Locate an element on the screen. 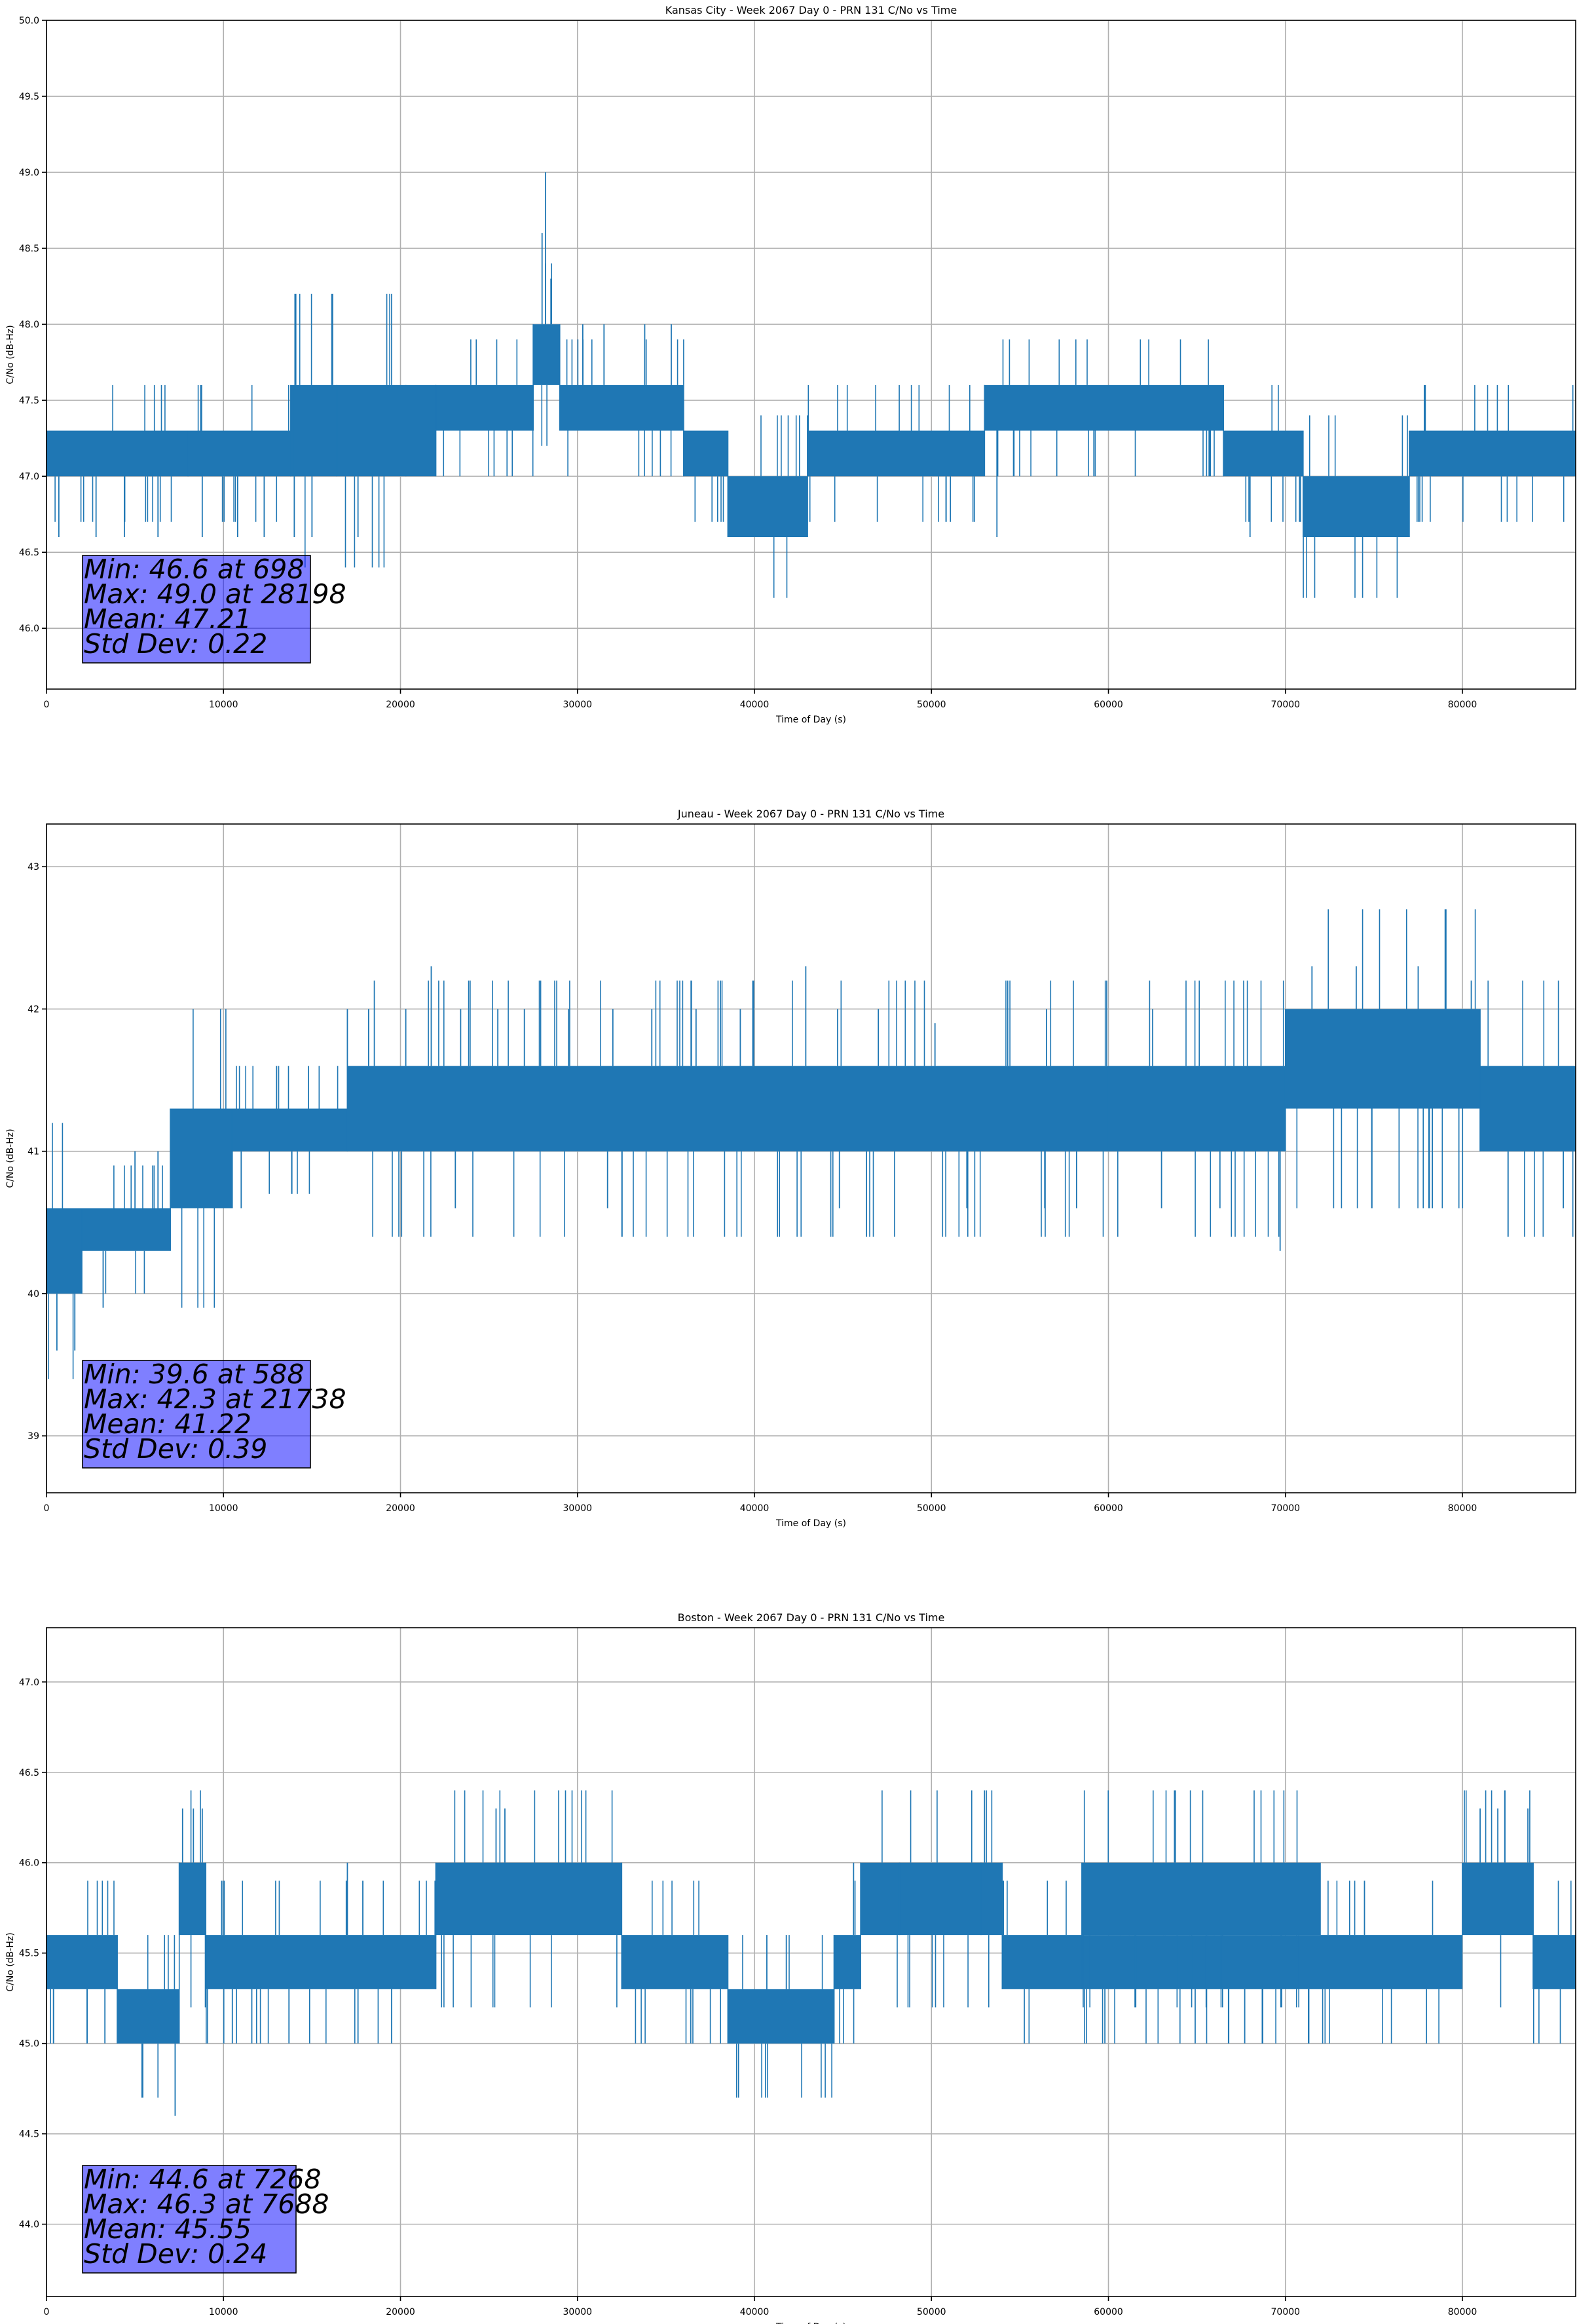  stats-line: Std Dev: 0.39 is located at coordinates (175, 1449).